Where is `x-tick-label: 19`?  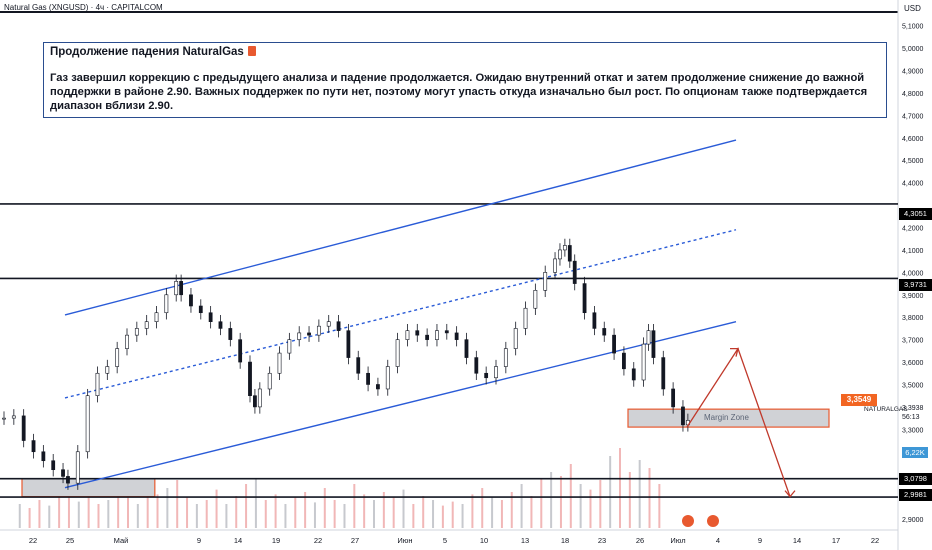 x-tick-label: 19 is located at coordinates (276, 540).